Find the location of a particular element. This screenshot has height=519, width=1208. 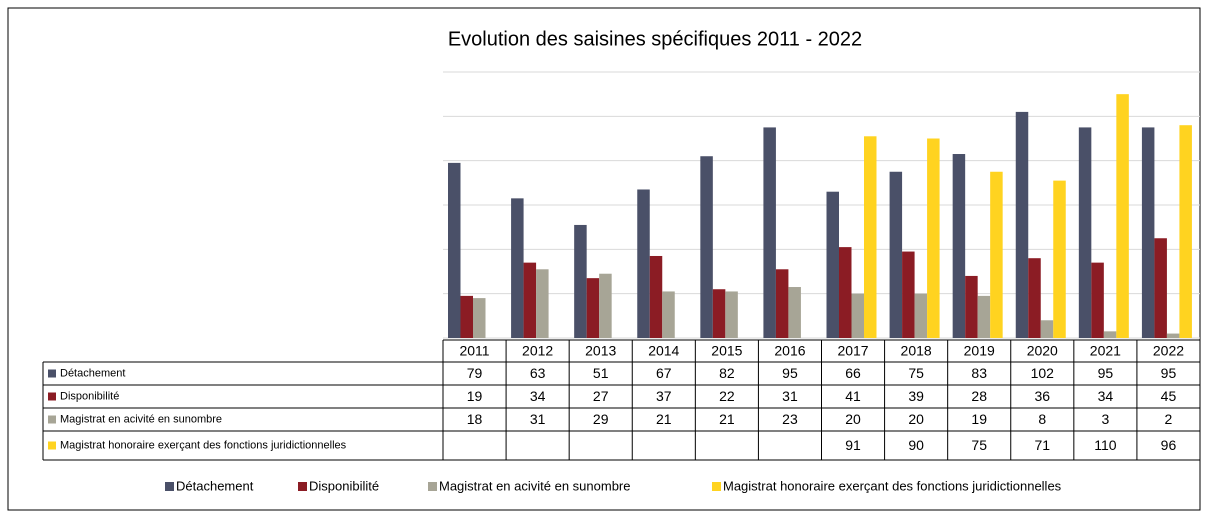

x-tick-label: 2017 is located at coordinates (852, 351).